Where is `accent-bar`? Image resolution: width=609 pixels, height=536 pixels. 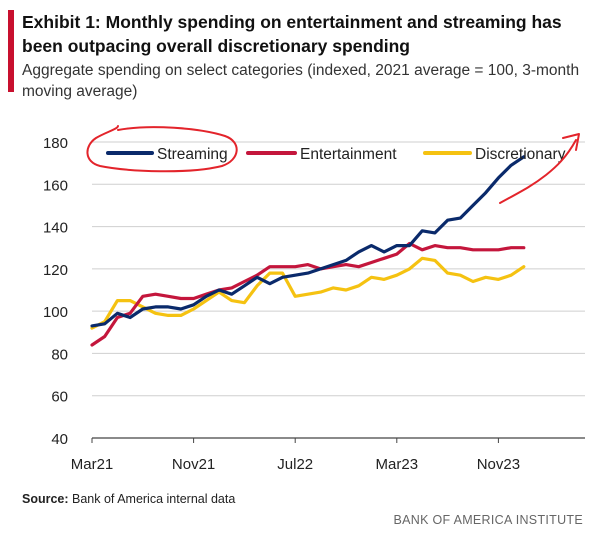 accent-bar is located at coordinates (11, 51).